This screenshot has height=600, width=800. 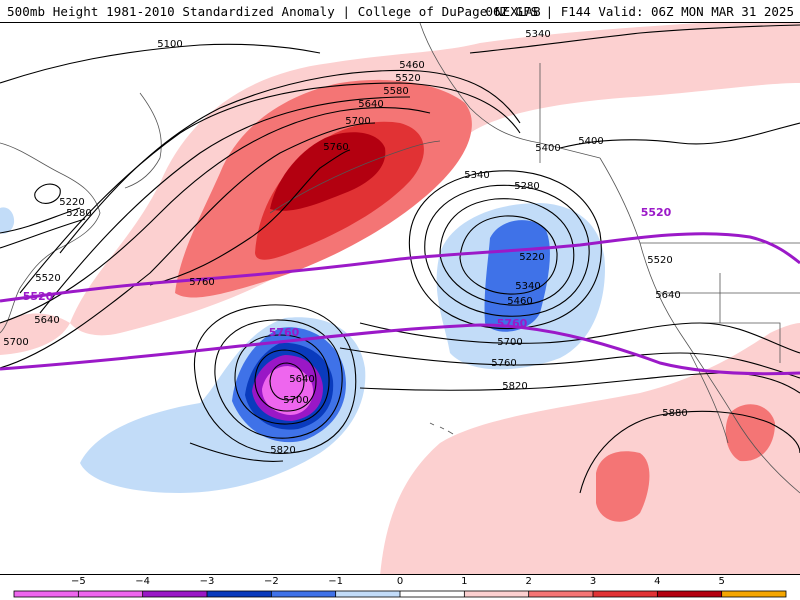 What do you see at coordinates (143, 140) in the screenshot?
I see `coastline-kamchatka` at bounding box center [143, 140].